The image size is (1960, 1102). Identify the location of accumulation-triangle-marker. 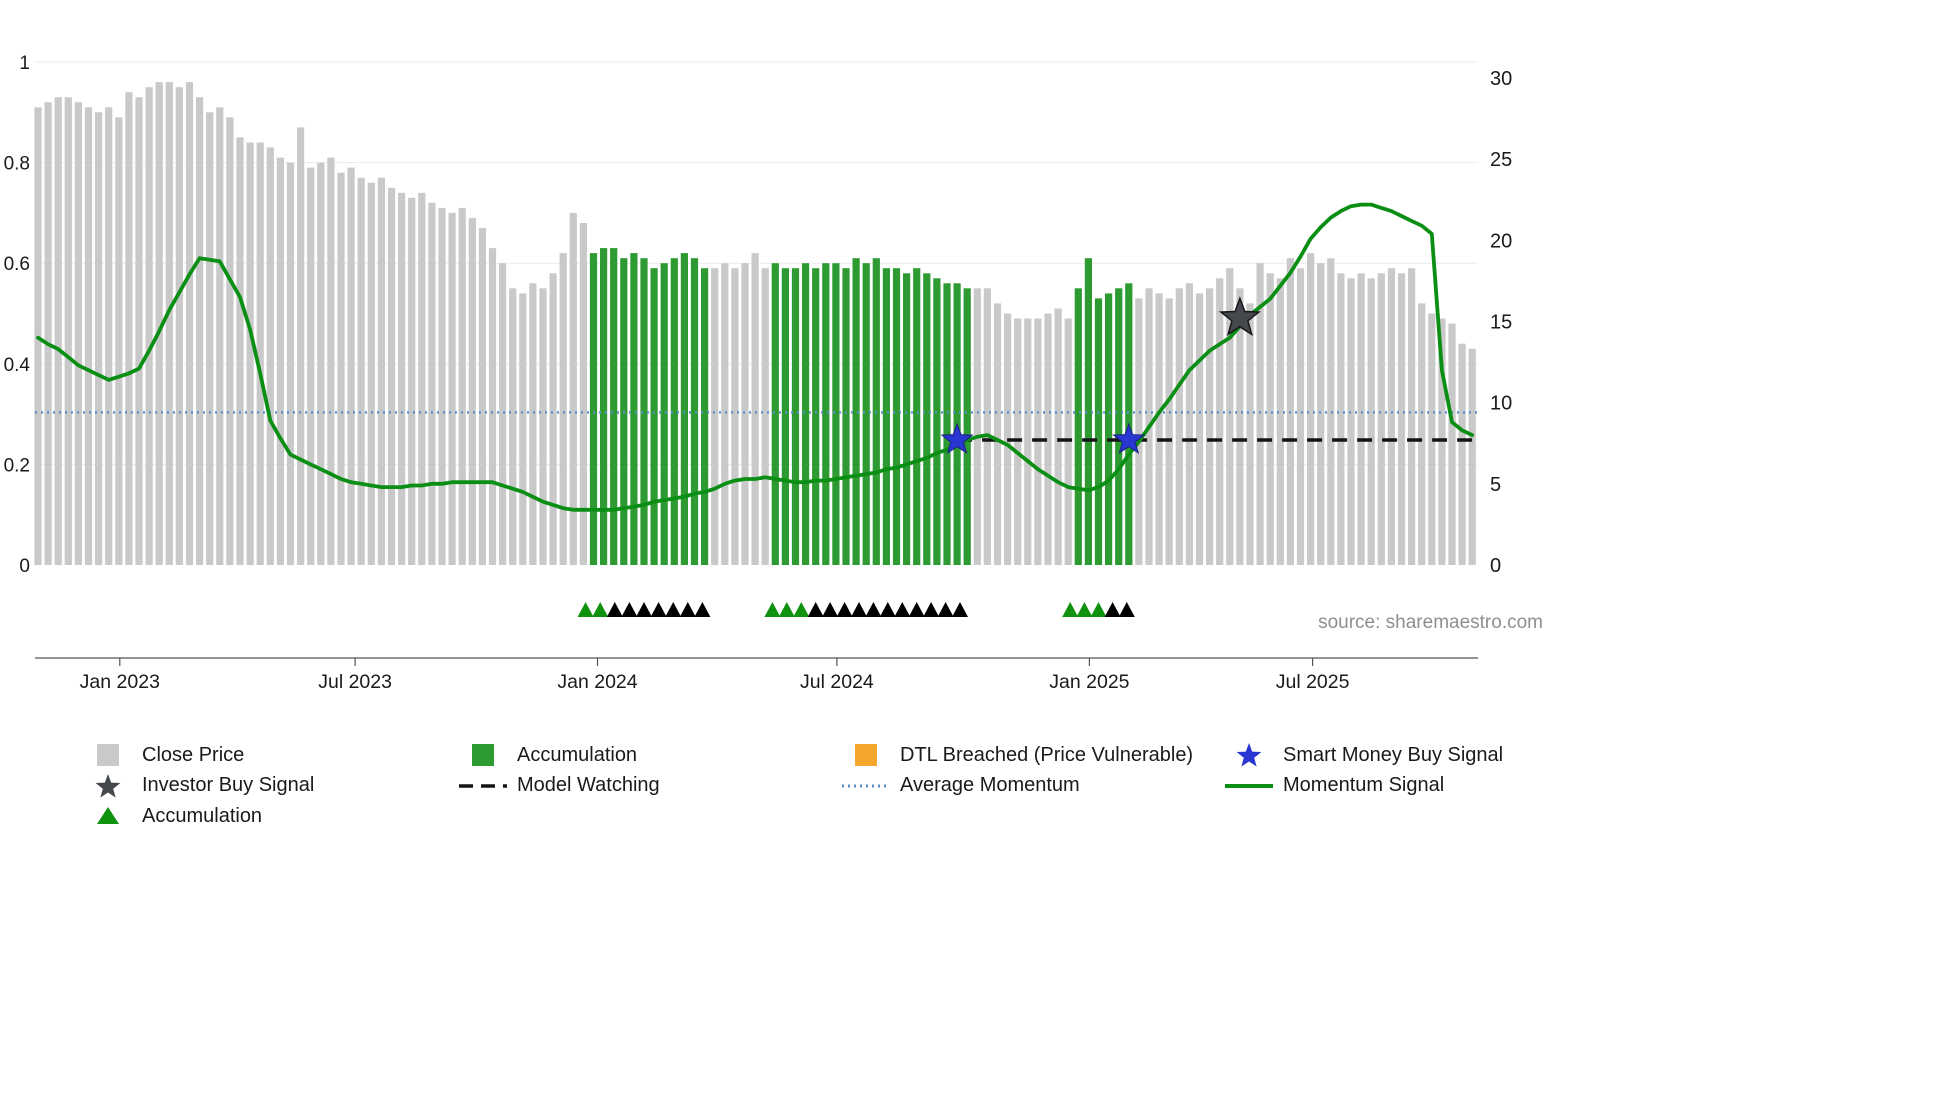
(1098, 609).